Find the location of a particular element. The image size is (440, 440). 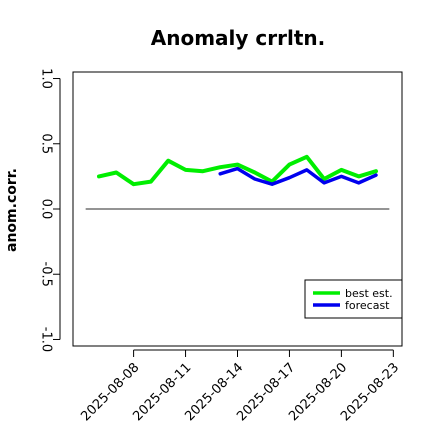

y-tick-label: -0.5 is located at coordinates (45, 274).